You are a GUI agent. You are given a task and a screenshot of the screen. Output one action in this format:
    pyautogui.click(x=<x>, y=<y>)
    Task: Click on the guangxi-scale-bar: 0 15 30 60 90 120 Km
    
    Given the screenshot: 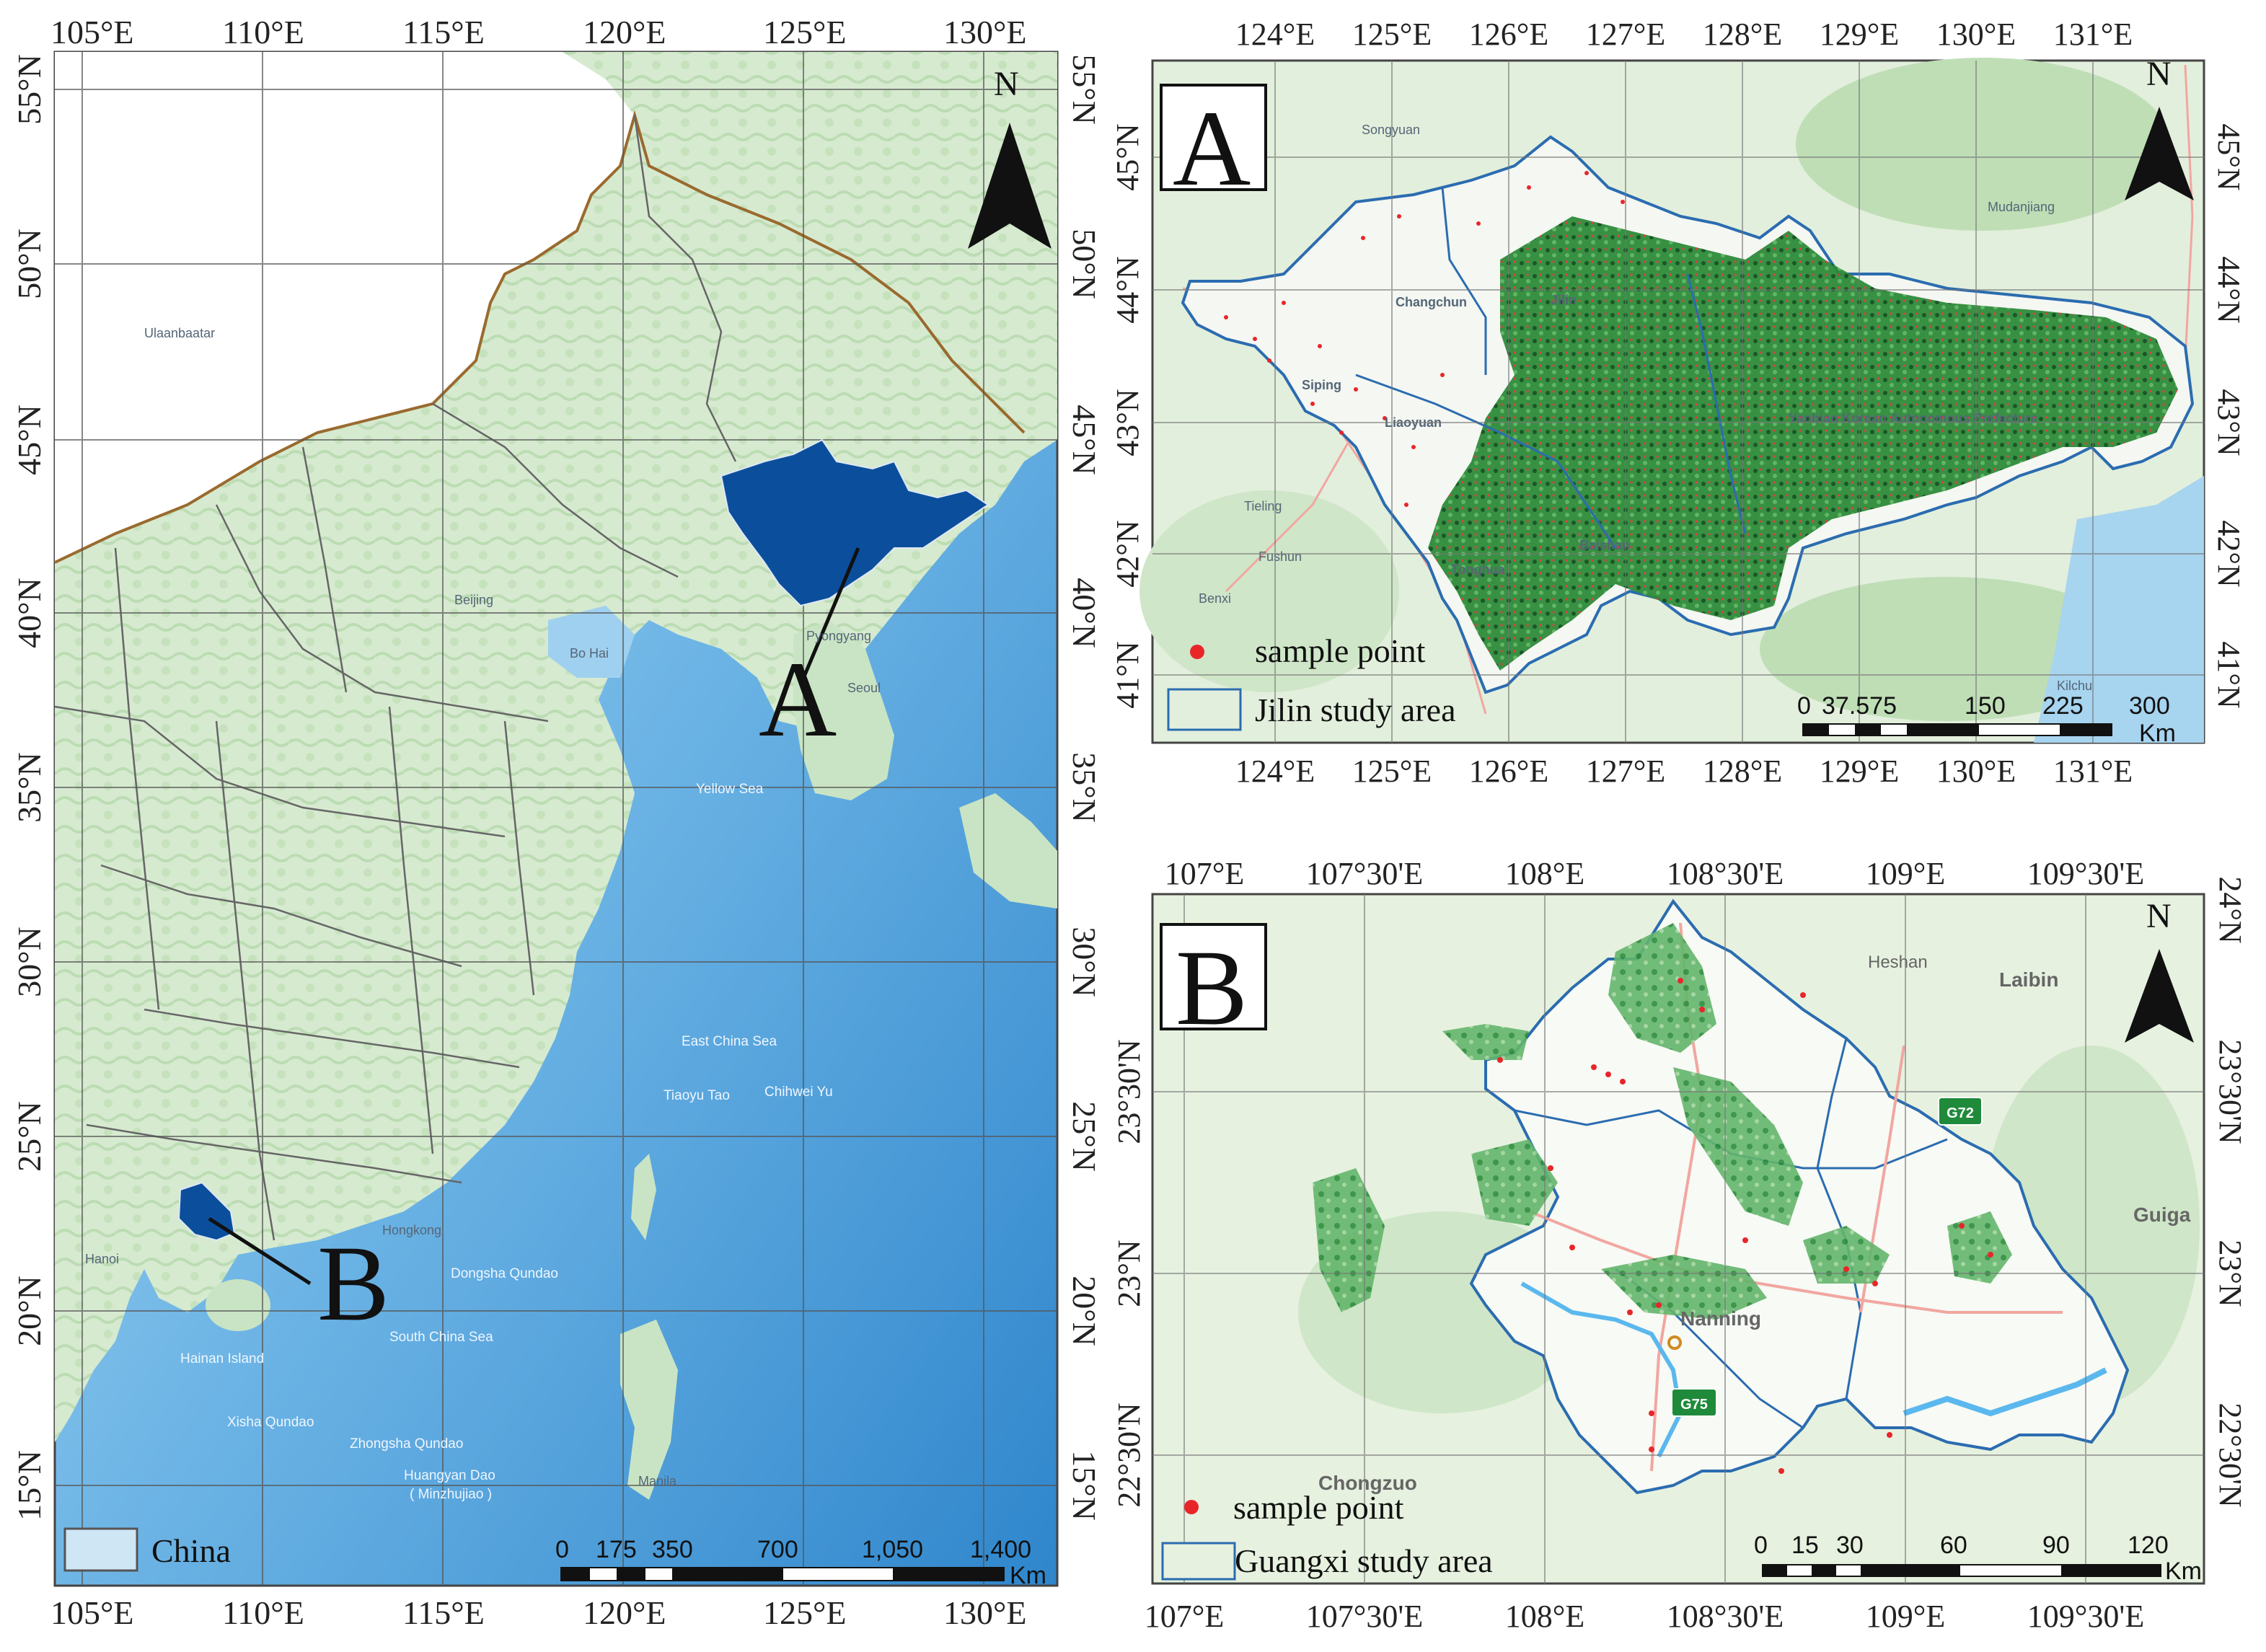 What is the action you would take?
    pyautogui.click(x=1978, y=1558)
    